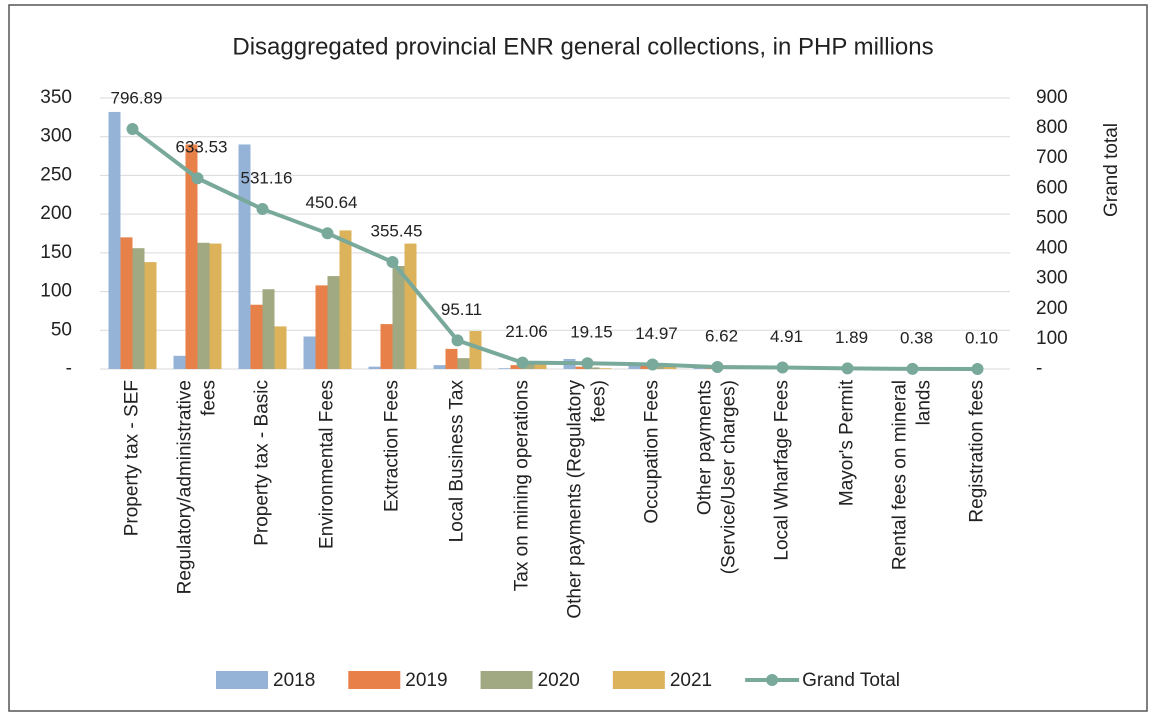 The width and height of the screenshot is (1156, 717). I want to click on x-tick-label-line: Rental fees on mineral, so click(900, 475).